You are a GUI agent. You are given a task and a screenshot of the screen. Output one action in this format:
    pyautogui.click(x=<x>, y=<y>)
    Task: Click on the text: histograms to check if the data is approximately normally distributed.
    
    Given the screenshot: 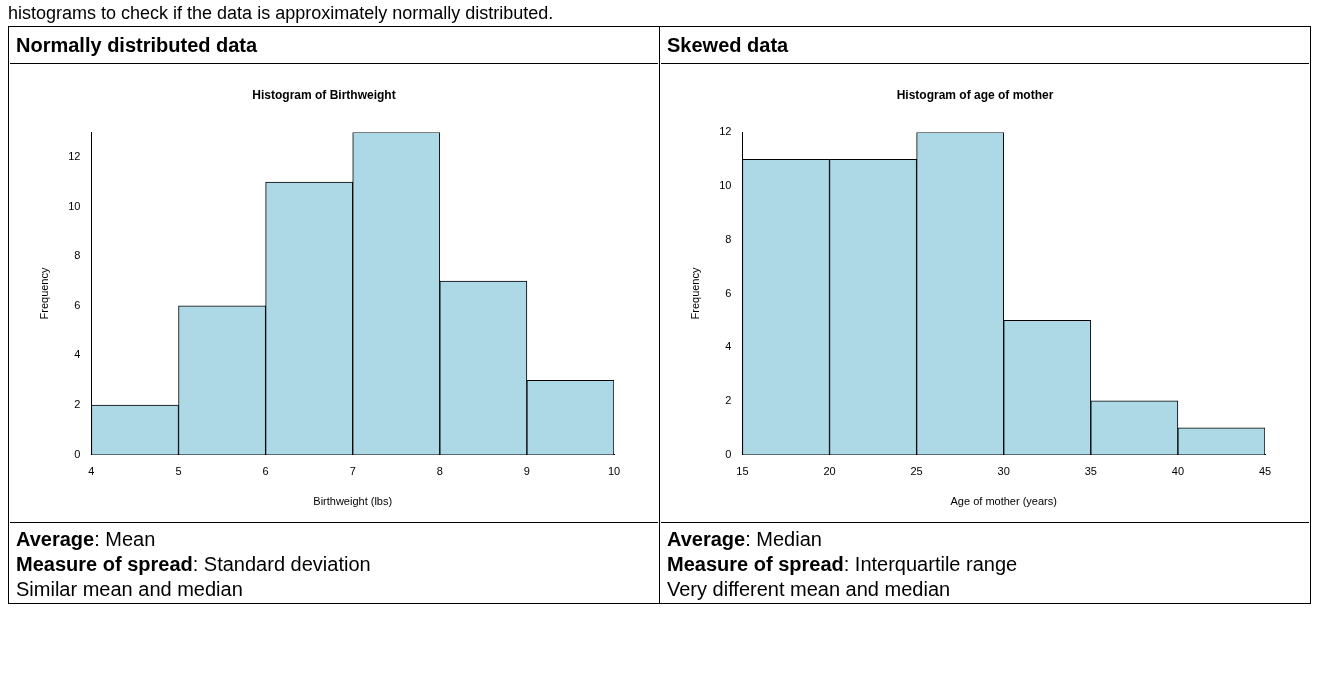 What is the action you would take?
    pyautogui.click(x=281, y=13)
    